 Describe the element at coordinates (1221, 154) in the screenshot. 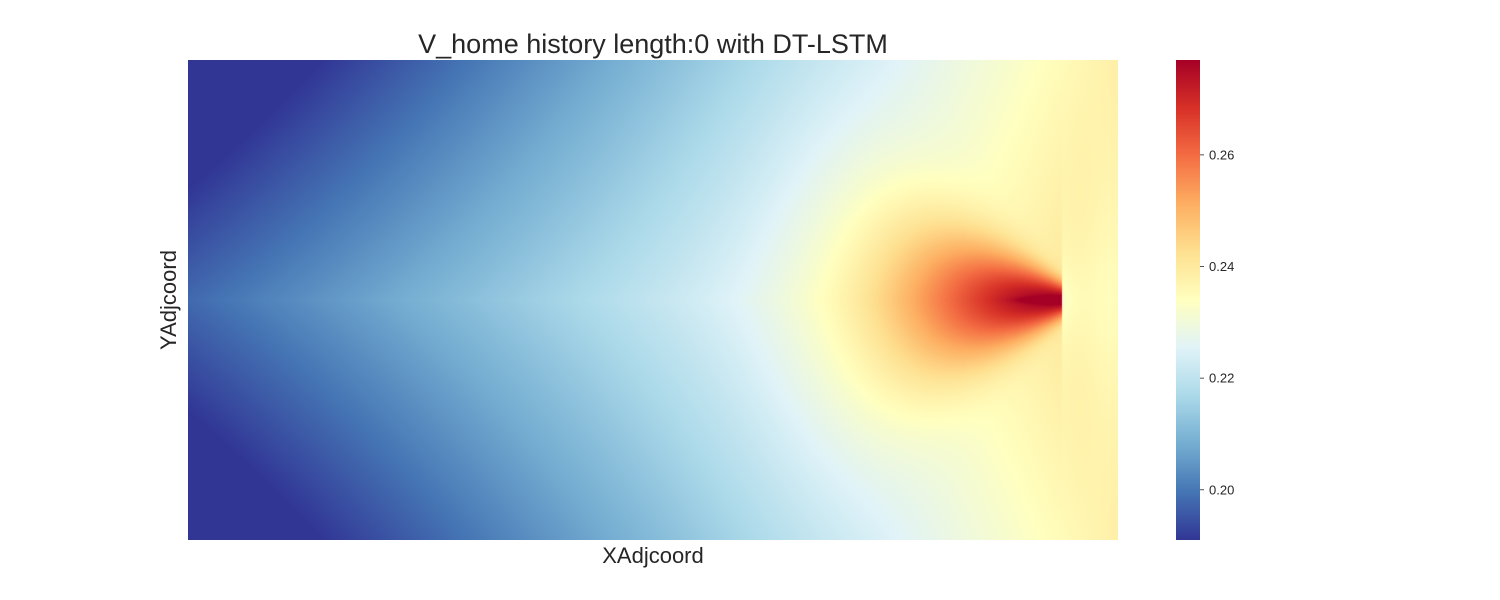

I see `colorbar-tick-label: 0.26` at that location.